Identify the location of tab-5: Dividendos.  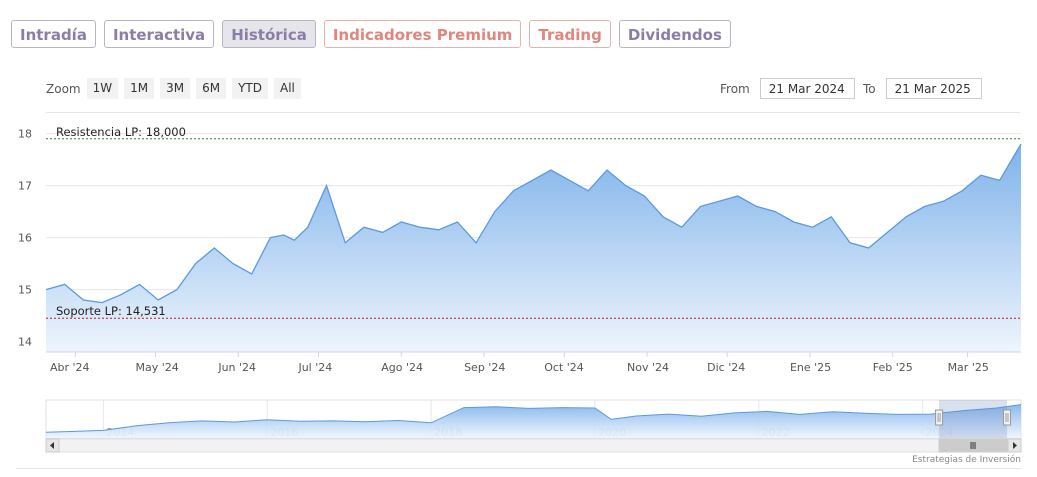
(674, 34).